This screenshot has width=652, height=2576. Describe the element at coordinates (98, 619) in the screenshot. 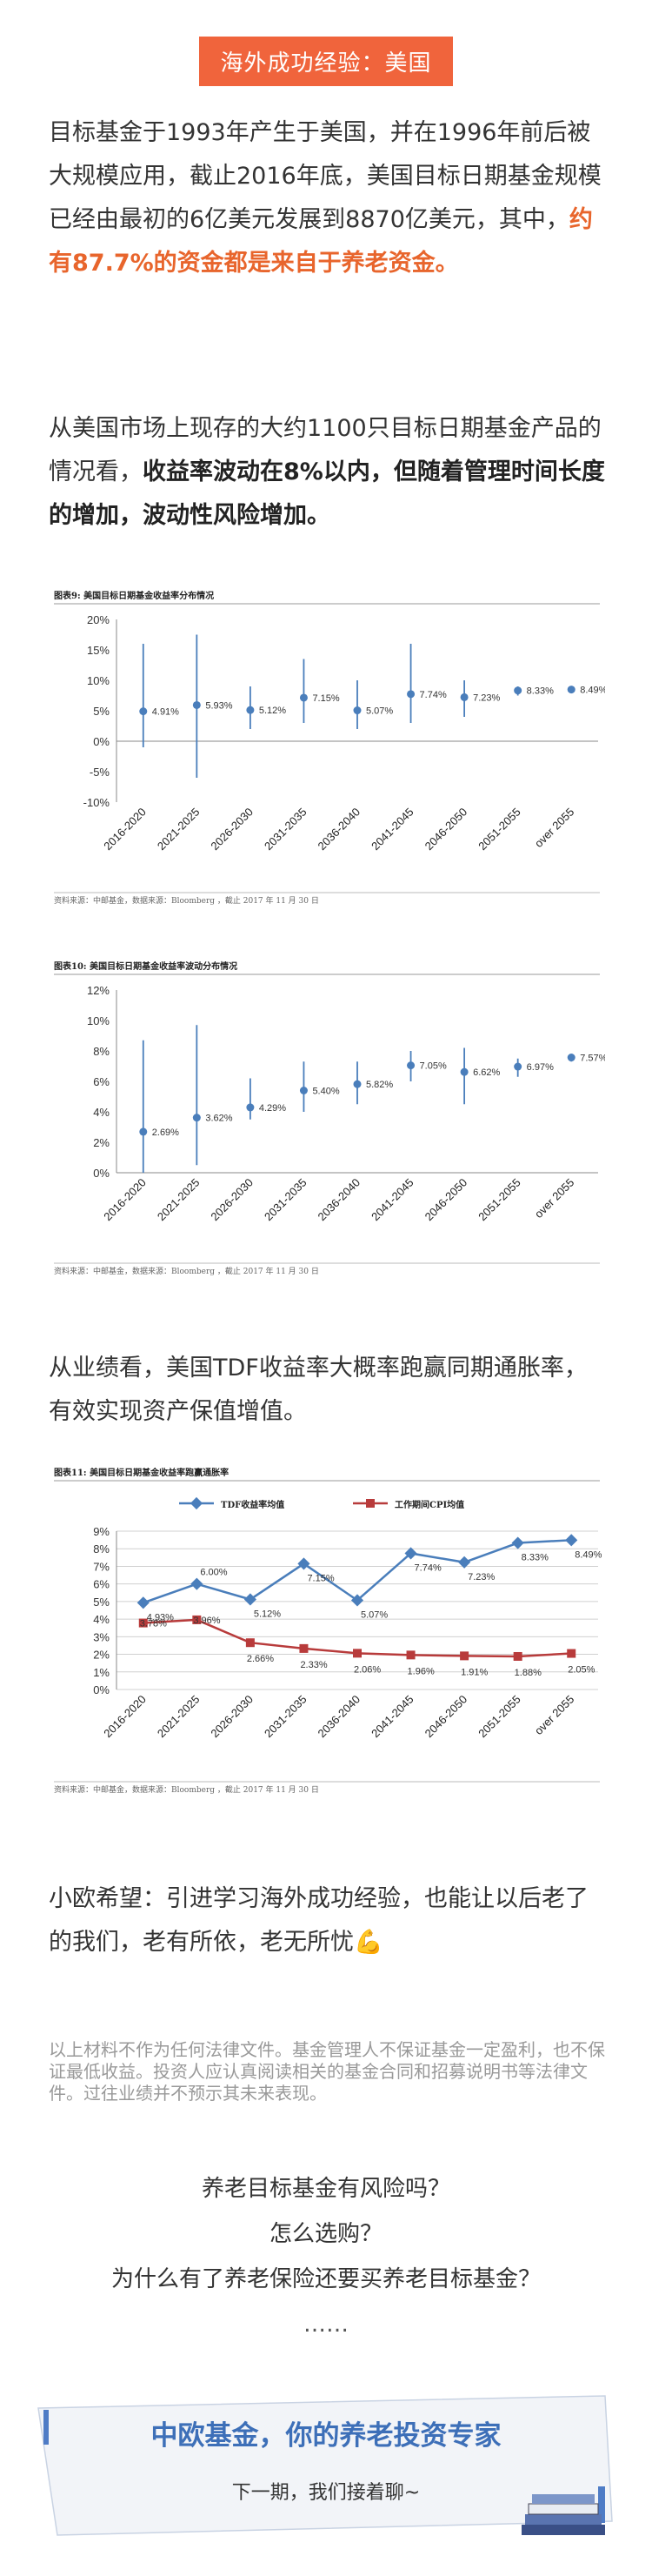

I see `y-tick-label: 20%` at that location.